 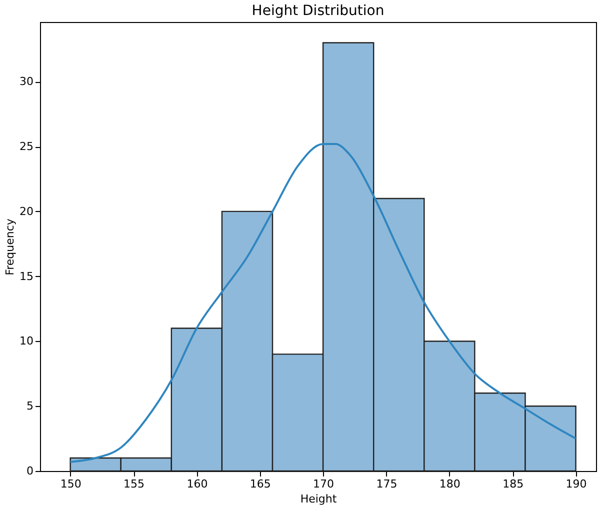 I want to click on y-axis-title: Frequency, so click(x=10, y=247).